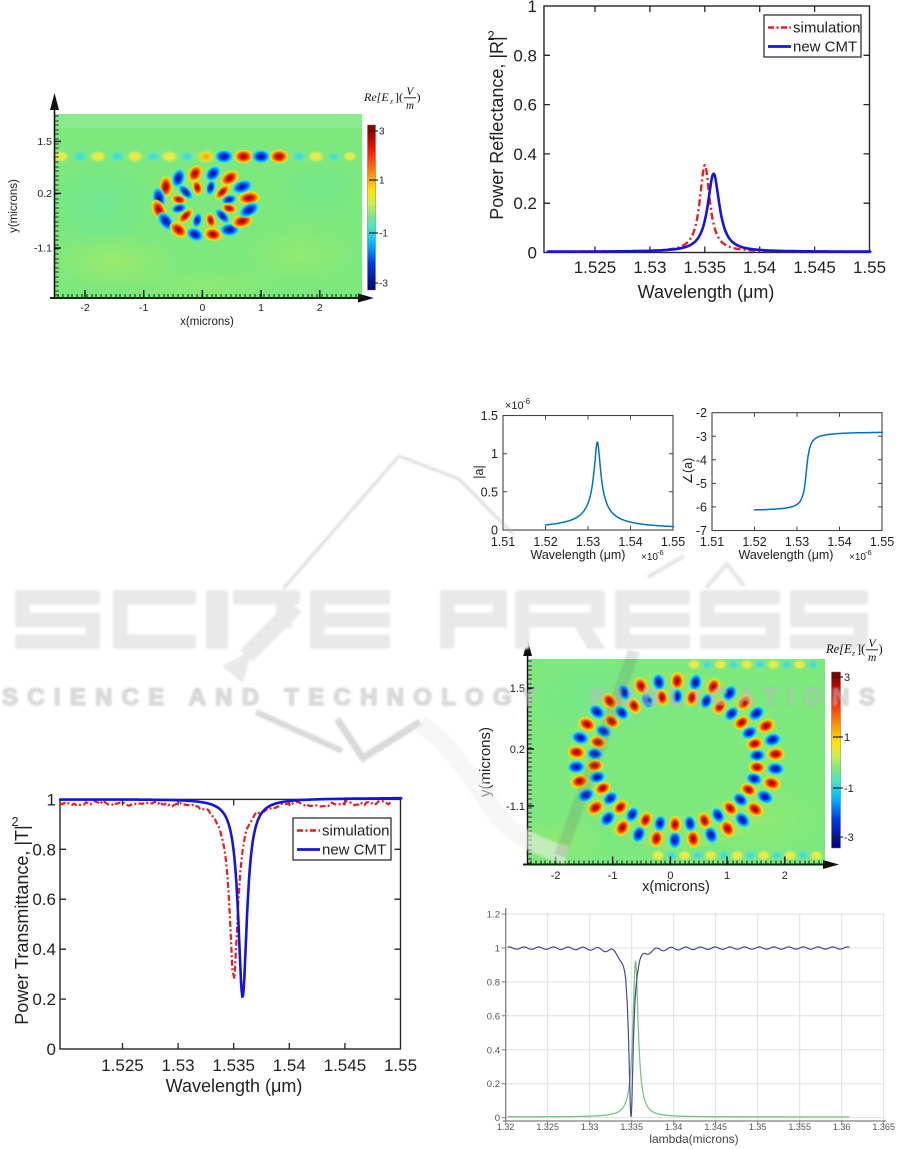 This screenshot has width=901, height=1149. I want to click on svg-text: -7, so click(701, 531).